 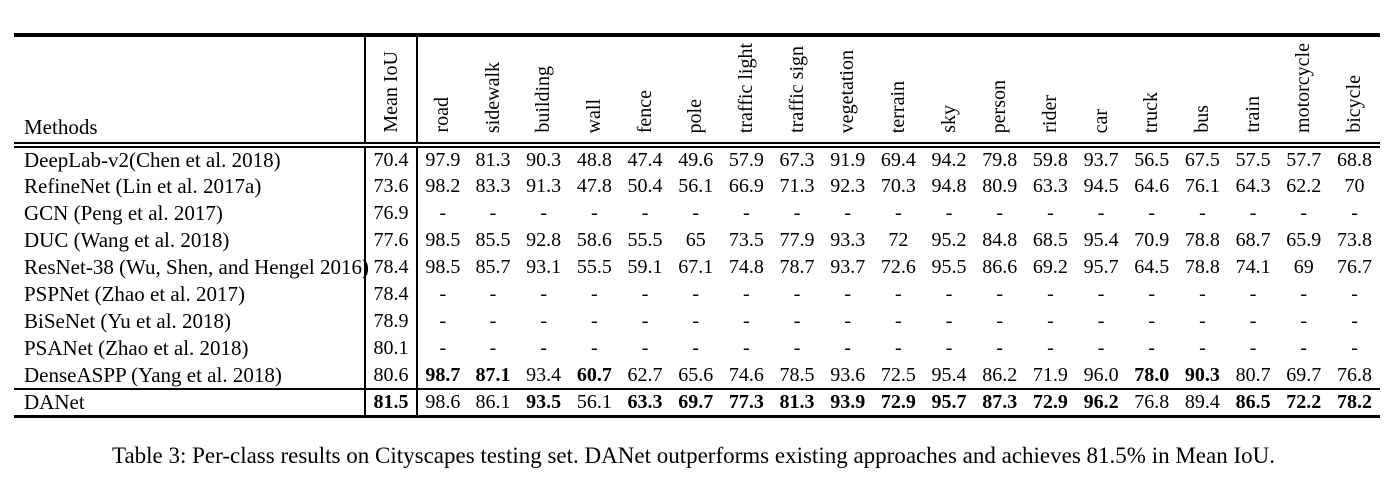 What do you see at coordinates (594, 374) in the screenshot?
I see `value-cell-wall: 60.7` at bounding box center [594, 374].